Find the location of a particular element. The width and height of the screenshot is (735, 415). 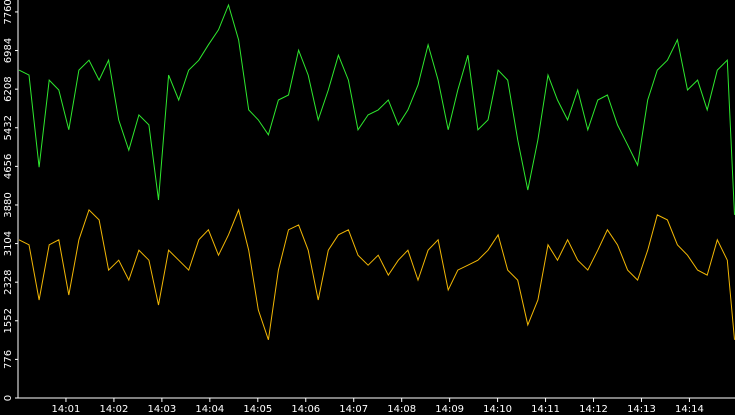

x-tick-label: 14:03 is located at coordinates (161, 409).